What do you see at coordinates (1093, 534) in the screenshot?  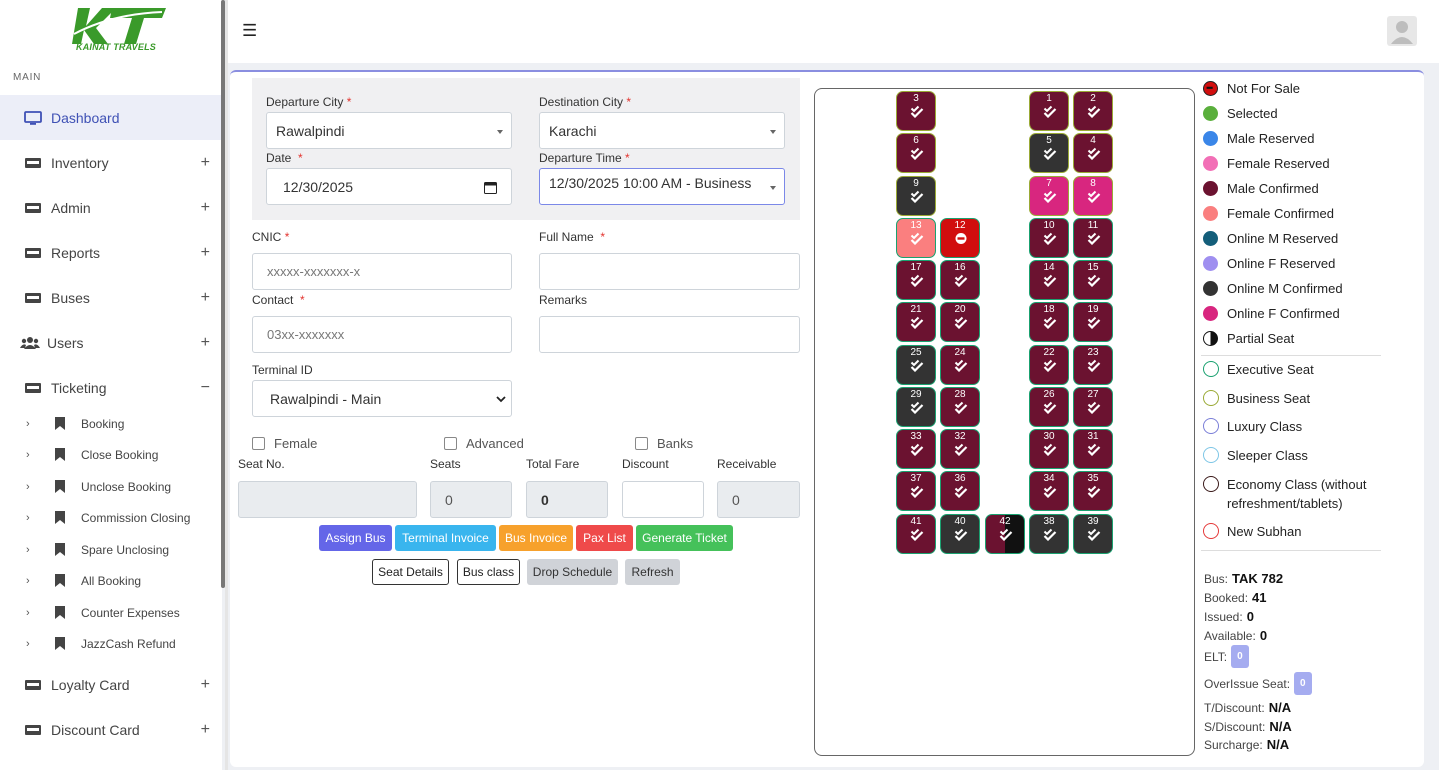 I see `seat-39: 39` at bounding box center [1093, 534].